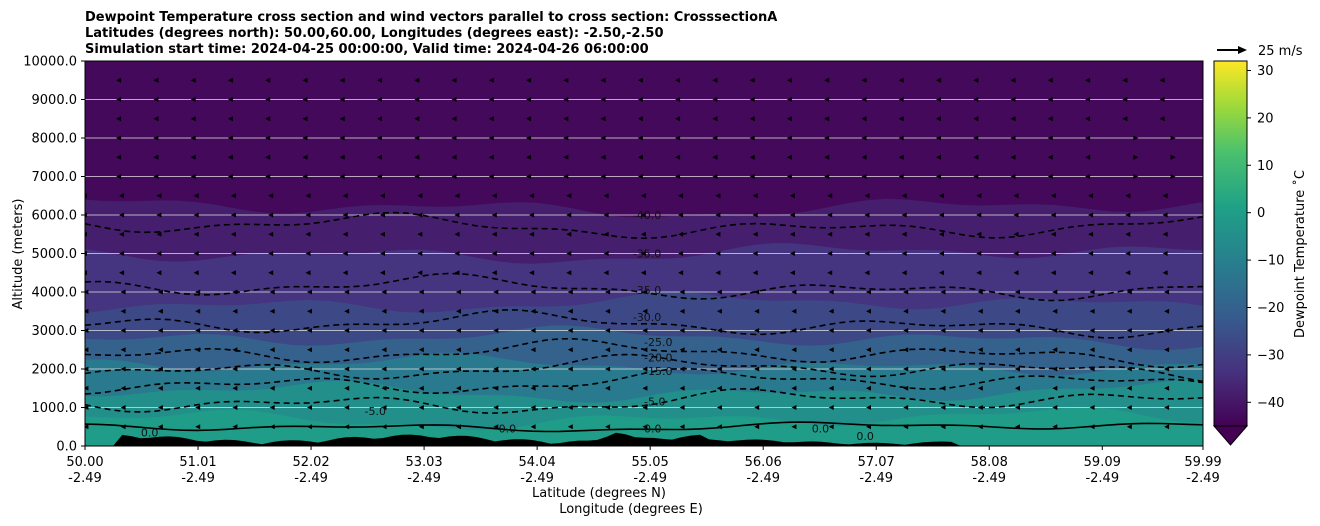  What do you see at coordinates (647, 215) in the screenshot?
I see `contour-label: -40.0` at bounding box center [647, 215].